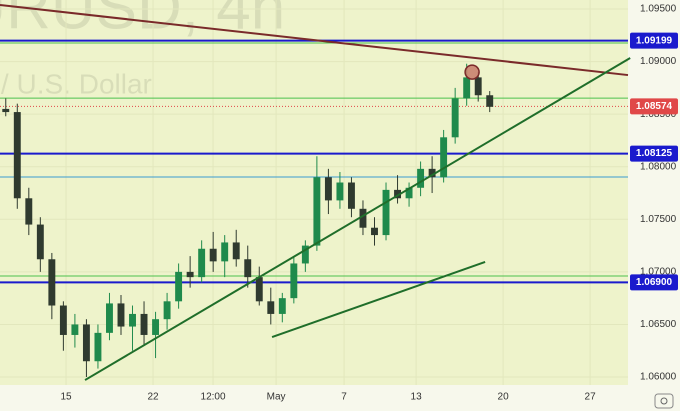 This screenshot has height=411, width=680. I want to click on level-label: 1.08125, so click(654, 153).